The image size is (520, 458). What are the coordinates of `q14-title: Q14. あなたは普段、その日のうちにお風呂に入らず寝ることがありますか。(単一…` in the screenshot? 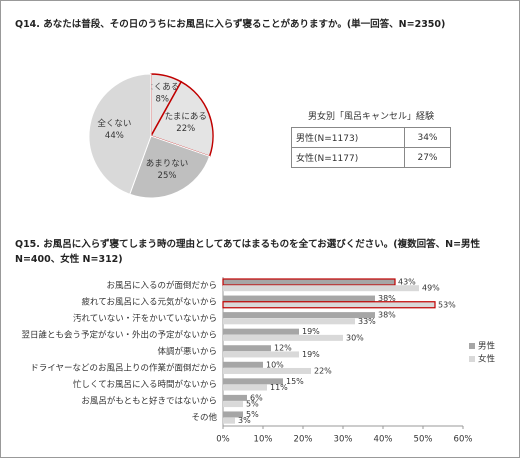 It's located at (230, 24).